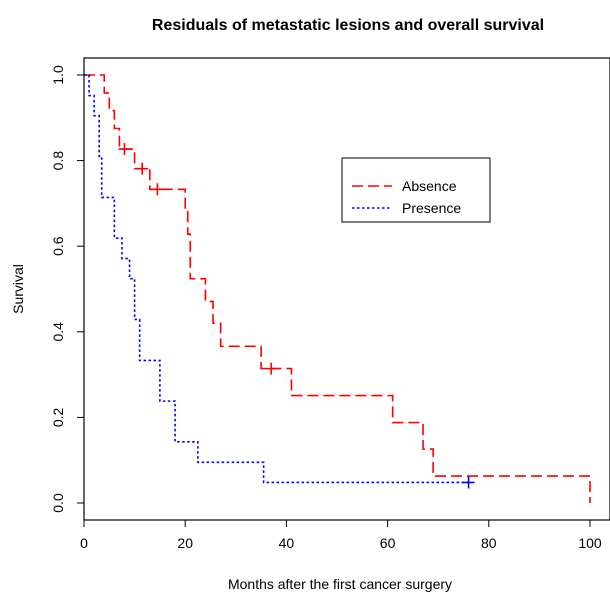  Describe the element at coordinates (468, 482) in the screenshot. I see `censor-mark-presence` at that location.